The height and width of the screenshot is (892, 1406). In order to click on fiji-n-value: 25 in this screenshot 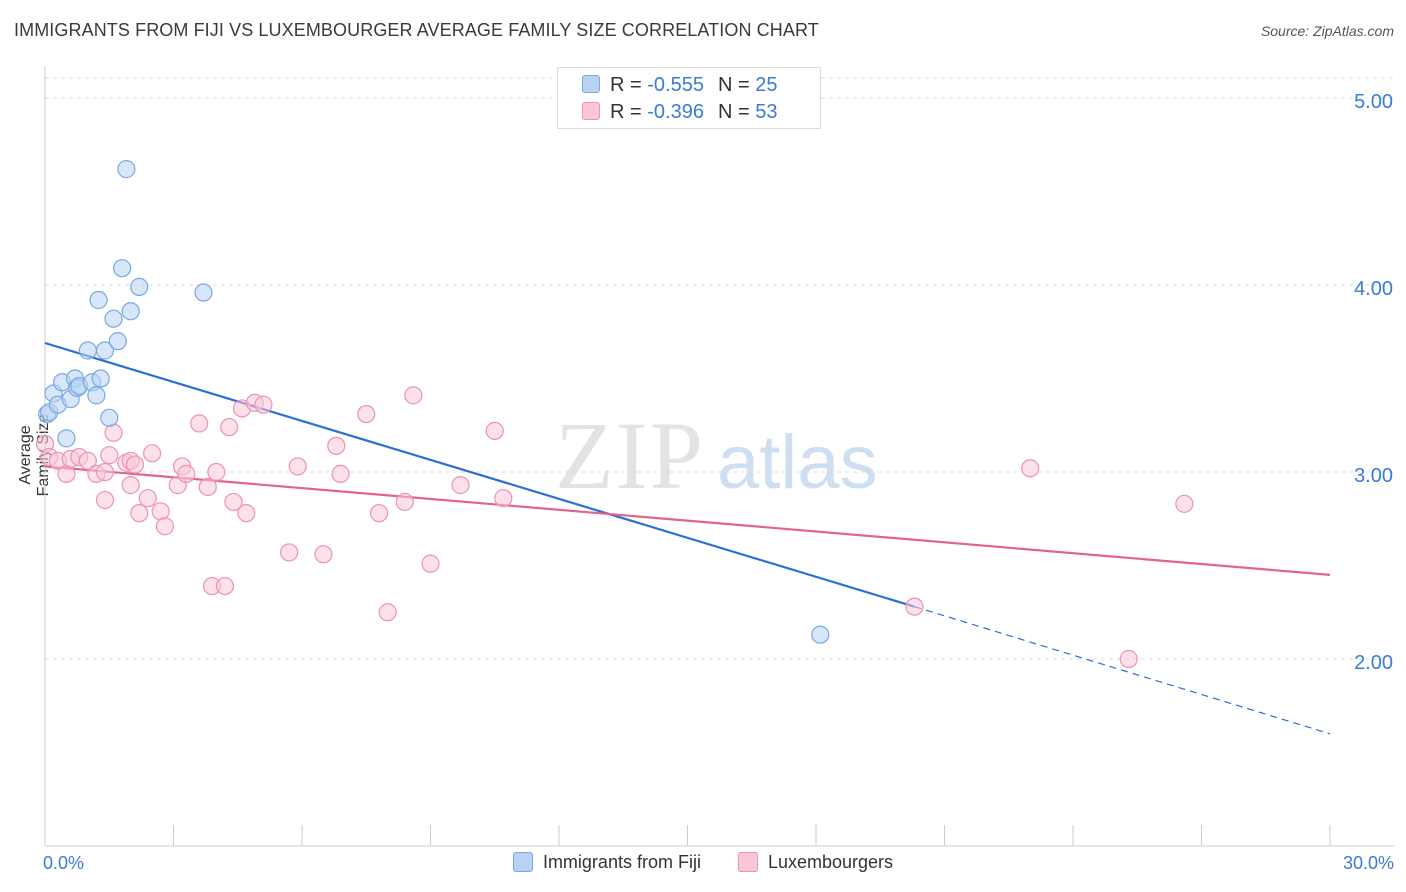, I will do `click(766, 85)`.